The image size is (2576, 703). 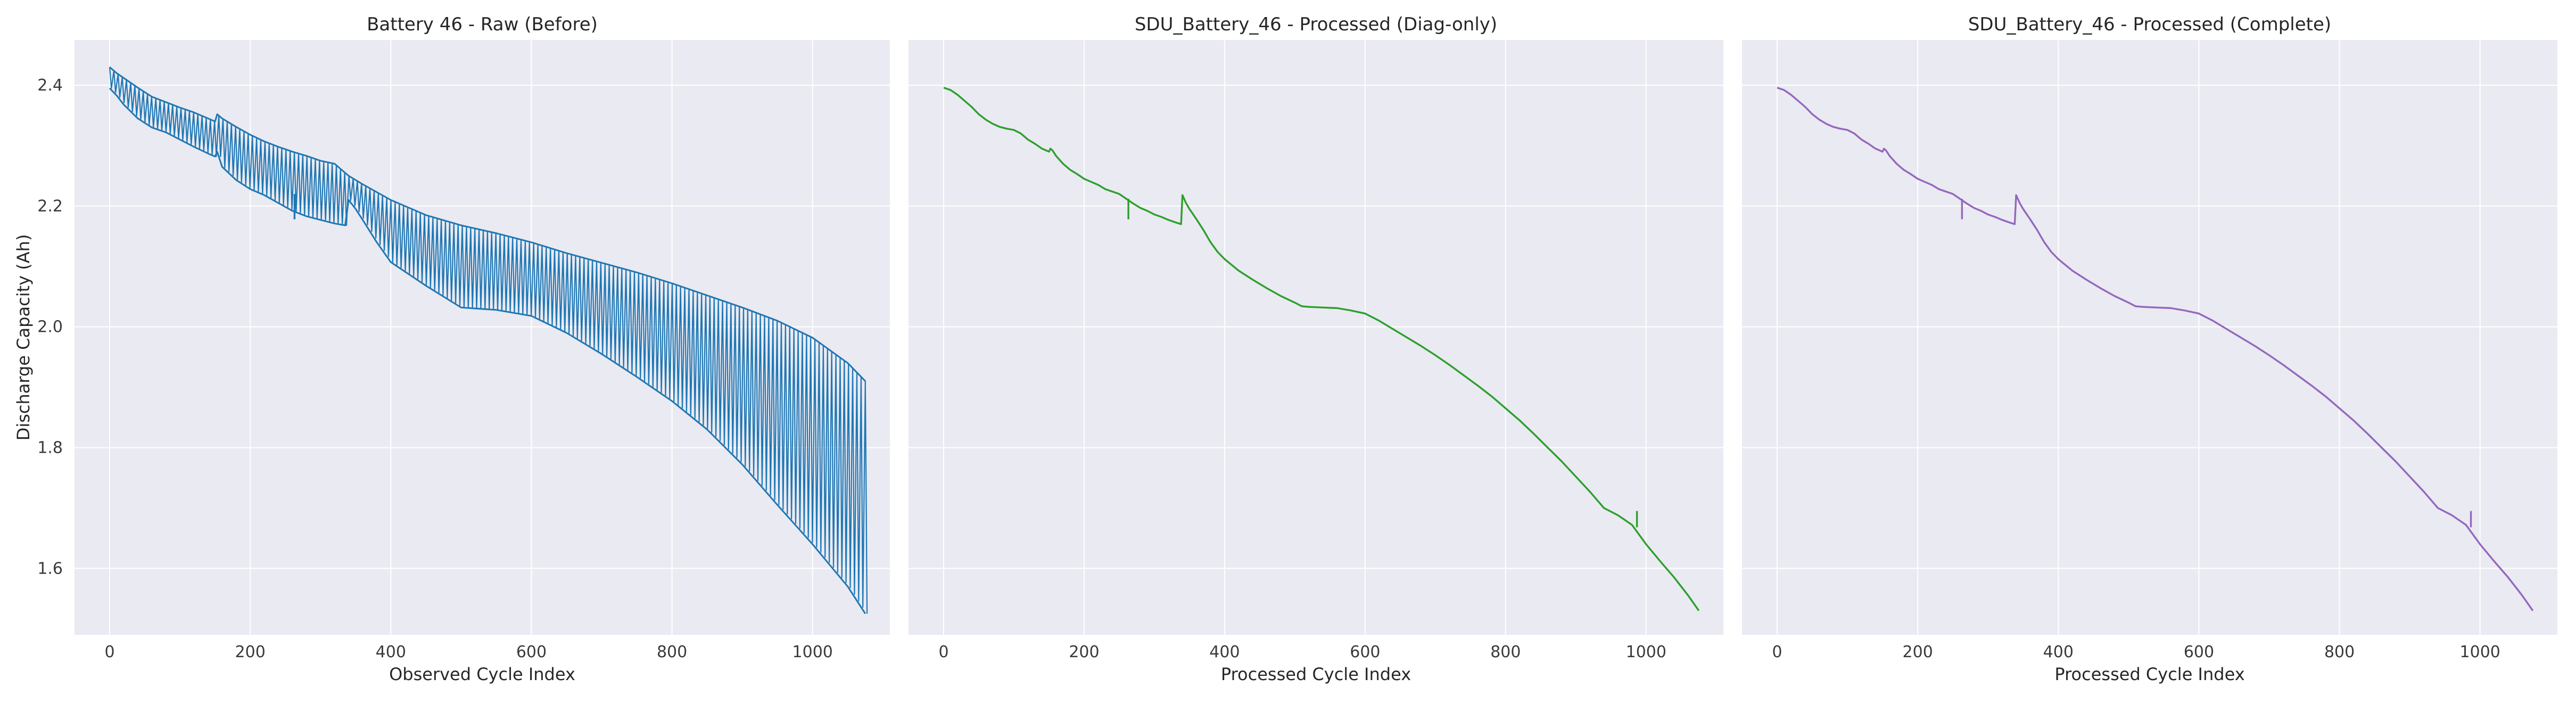 I want to click on y-axis-label: Discharge Capacity (Ah), so click(x=23, y=337).